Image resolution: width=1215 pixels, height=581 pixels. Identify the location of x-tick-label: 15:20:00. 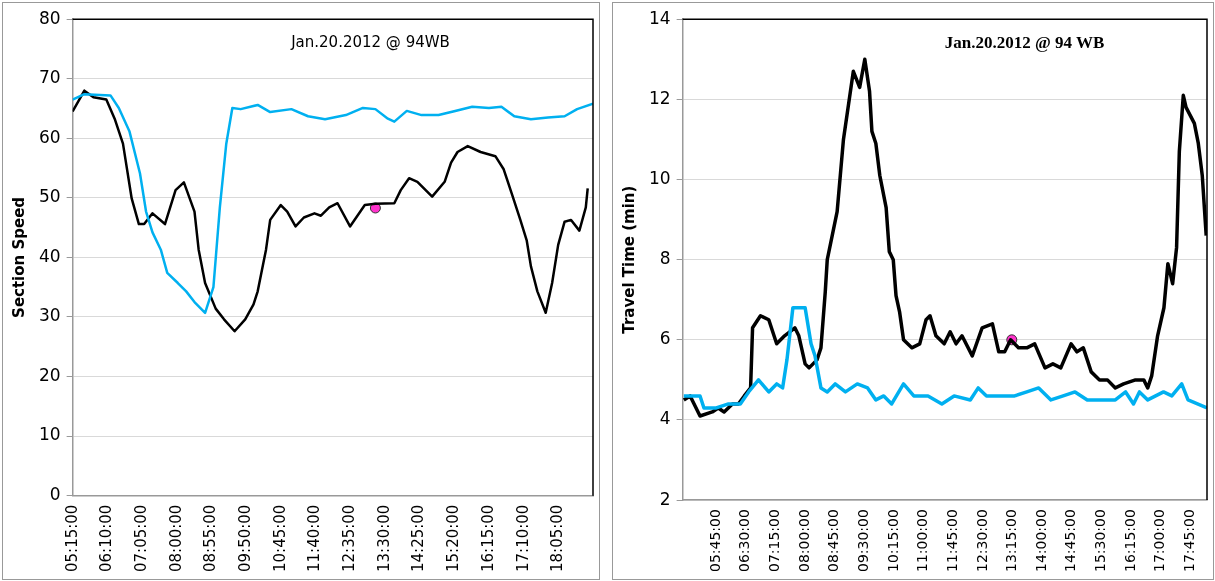
(453, 538).